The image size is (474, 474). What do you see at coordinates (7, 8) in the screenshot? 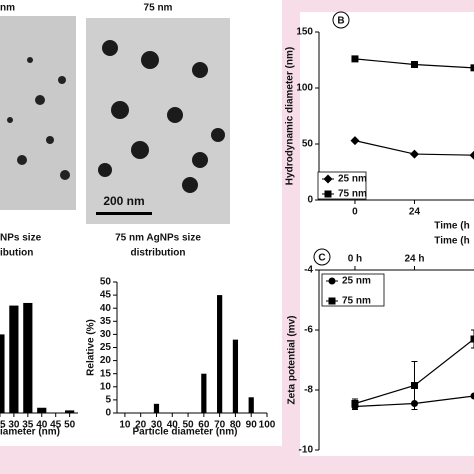
I see `image-label: nm` at bounding box center [7, 8].